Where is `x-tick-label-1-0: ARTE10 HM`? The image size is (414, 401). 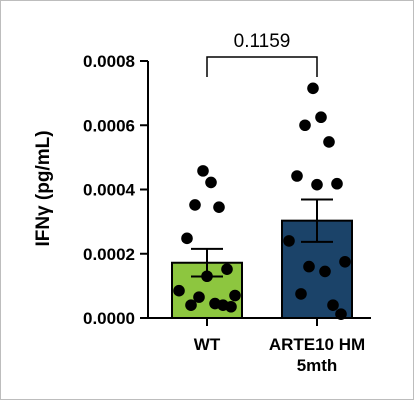
x-tick-label-1-0: ARTE10 HM is located at coordinates (317, 344).